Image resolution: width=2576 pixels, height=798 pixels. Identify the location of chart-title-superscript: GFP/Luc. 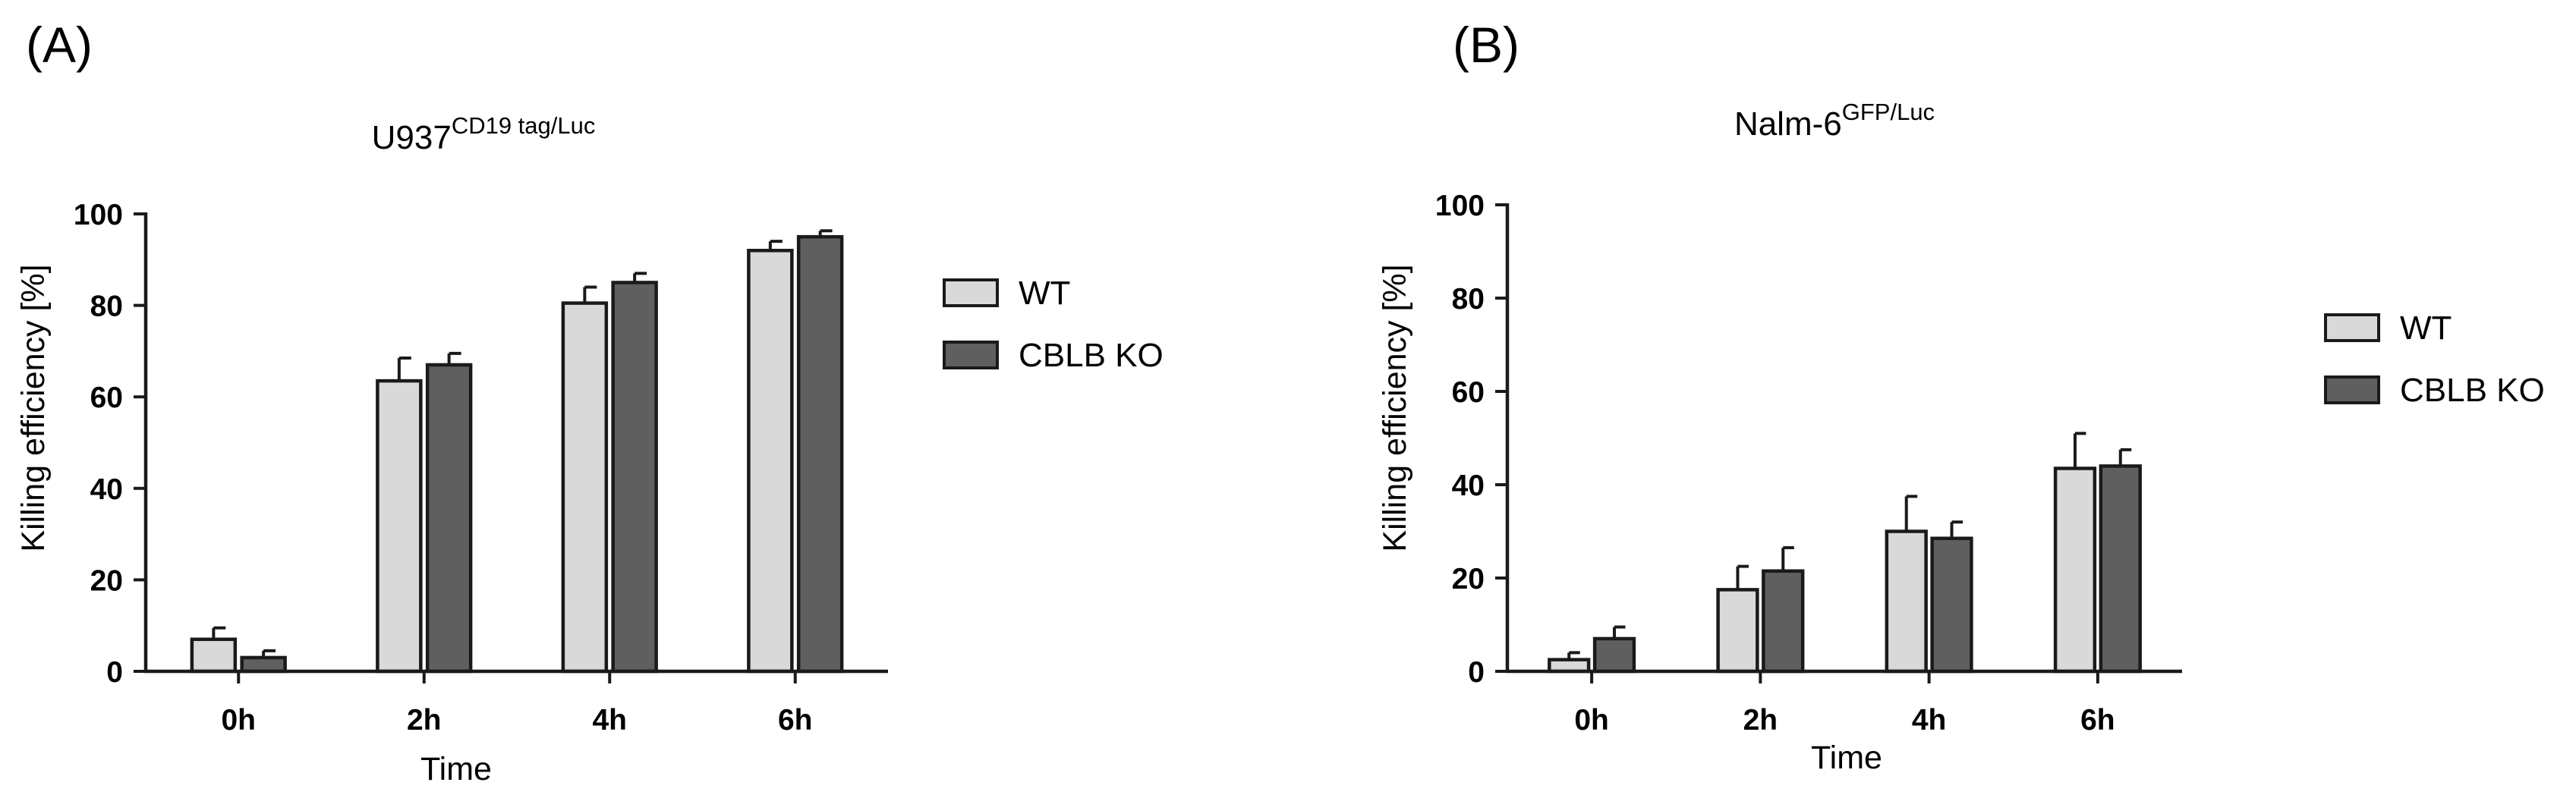
(1888, 112).